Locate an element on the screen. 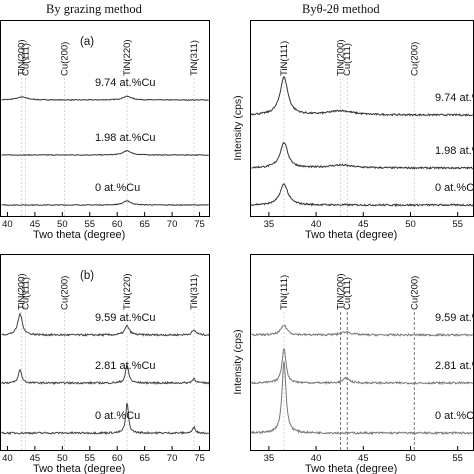 This screenshot has height=474, width=474. x-tick-label-2-2: 50 is located at coordinates (62, 458).